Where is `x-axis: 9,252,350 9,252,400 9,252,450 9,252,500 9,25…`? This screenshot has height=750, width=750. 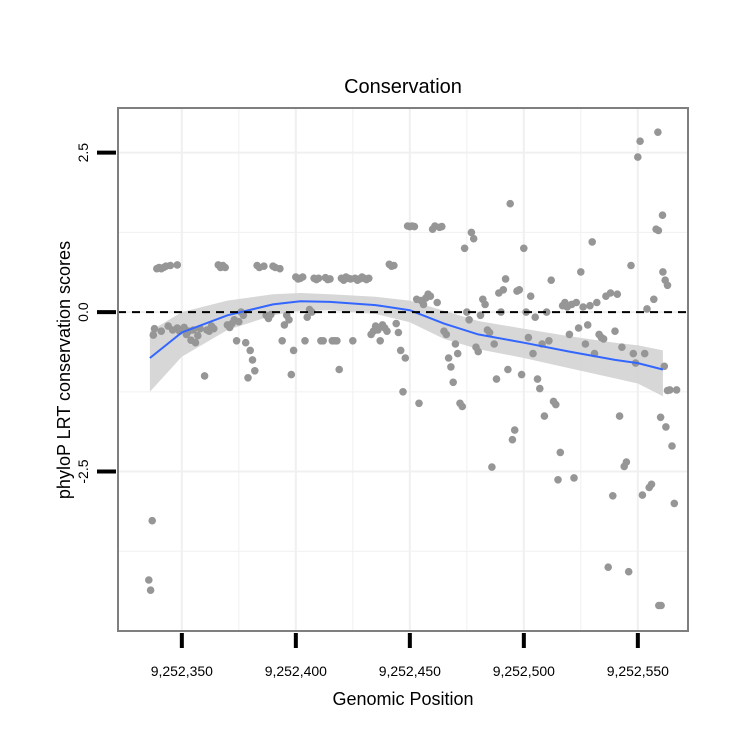
x-axis: 9,252,350 9,252,400 9,252,450 9,252,500 9,25… is located at coordinates (410, 656).